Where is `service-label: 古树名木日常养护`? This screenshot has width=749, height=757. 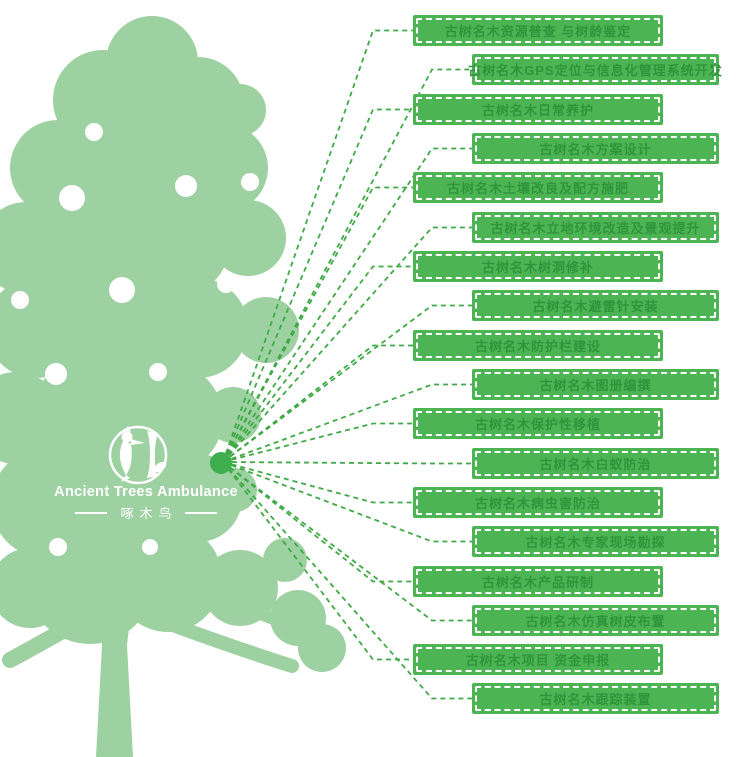 service-label: 古树名木日常养护 is located at coordinates (537, 110).